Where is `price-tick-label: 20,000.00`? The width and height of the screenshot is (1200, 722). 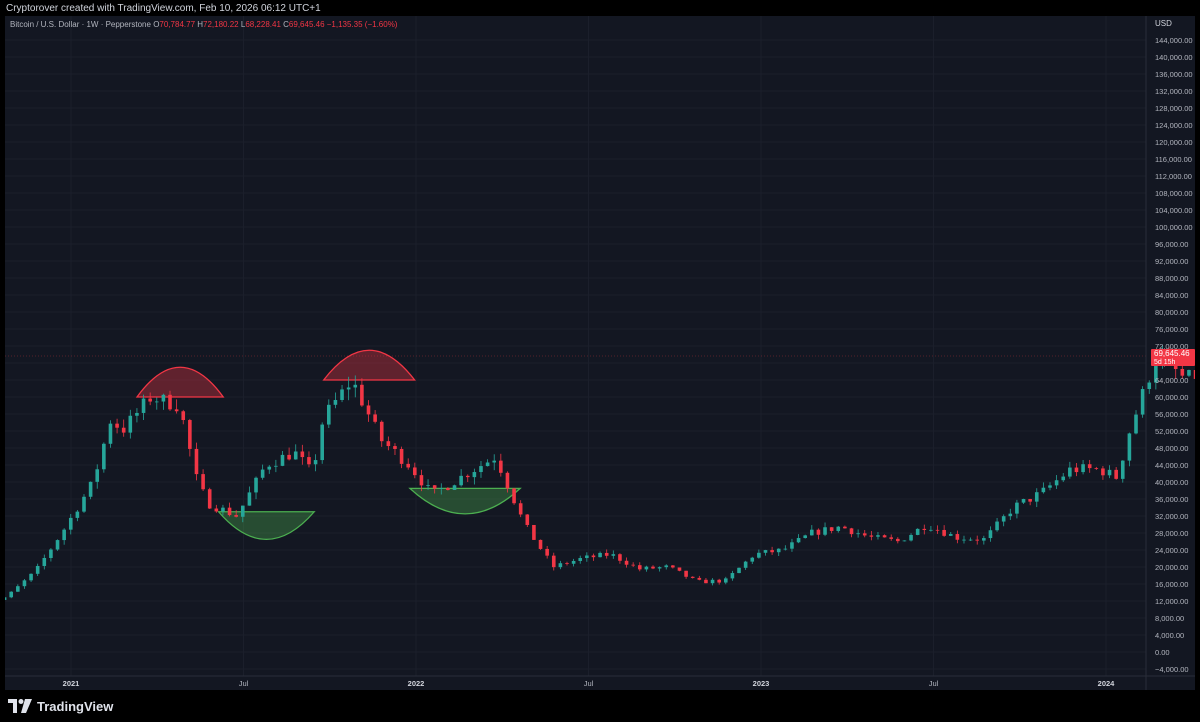
price-tick-label: 20,000.00 is located at coordinates (1171, 567).